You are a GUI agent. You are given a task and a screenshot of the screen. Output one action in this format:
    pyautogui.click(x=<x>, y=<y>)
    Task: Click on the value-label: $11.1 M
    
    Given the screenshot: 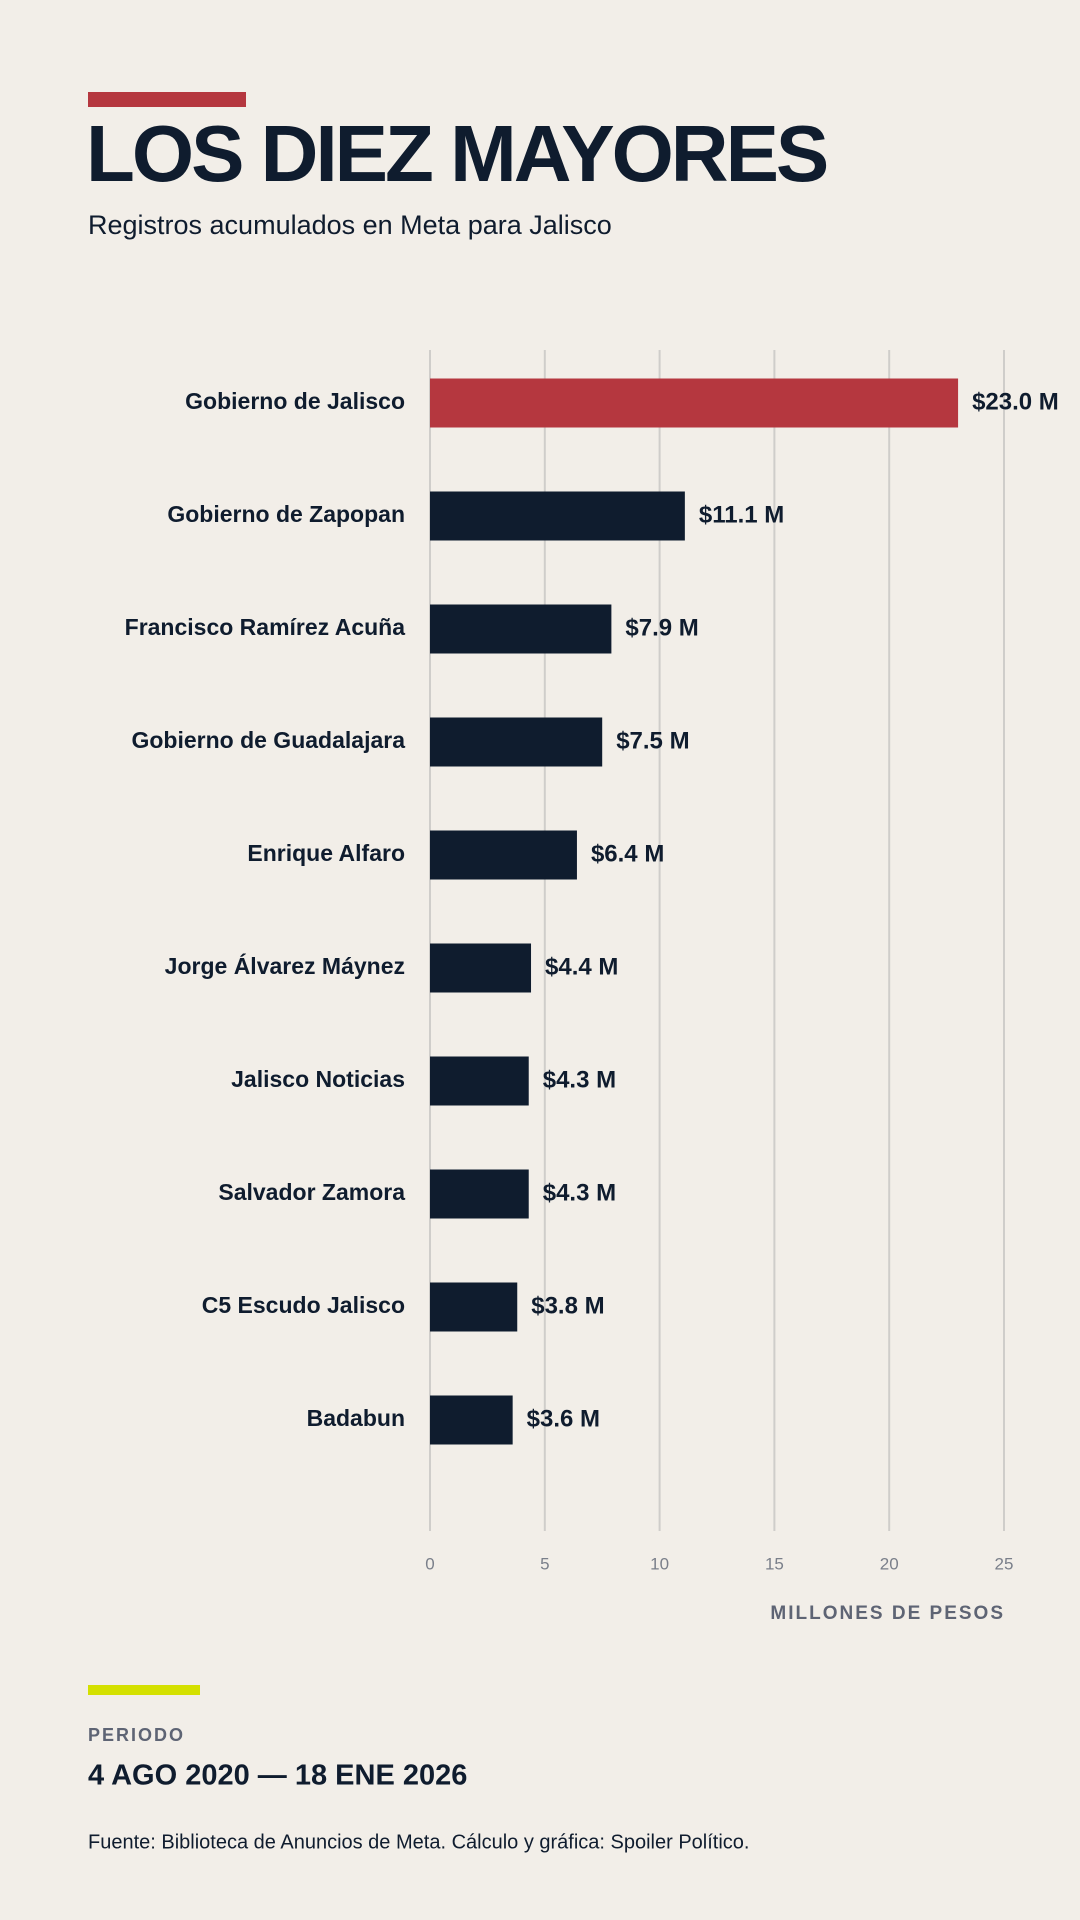 What is the action you would take?
    pyautogui.click(x=741, y=514)
    